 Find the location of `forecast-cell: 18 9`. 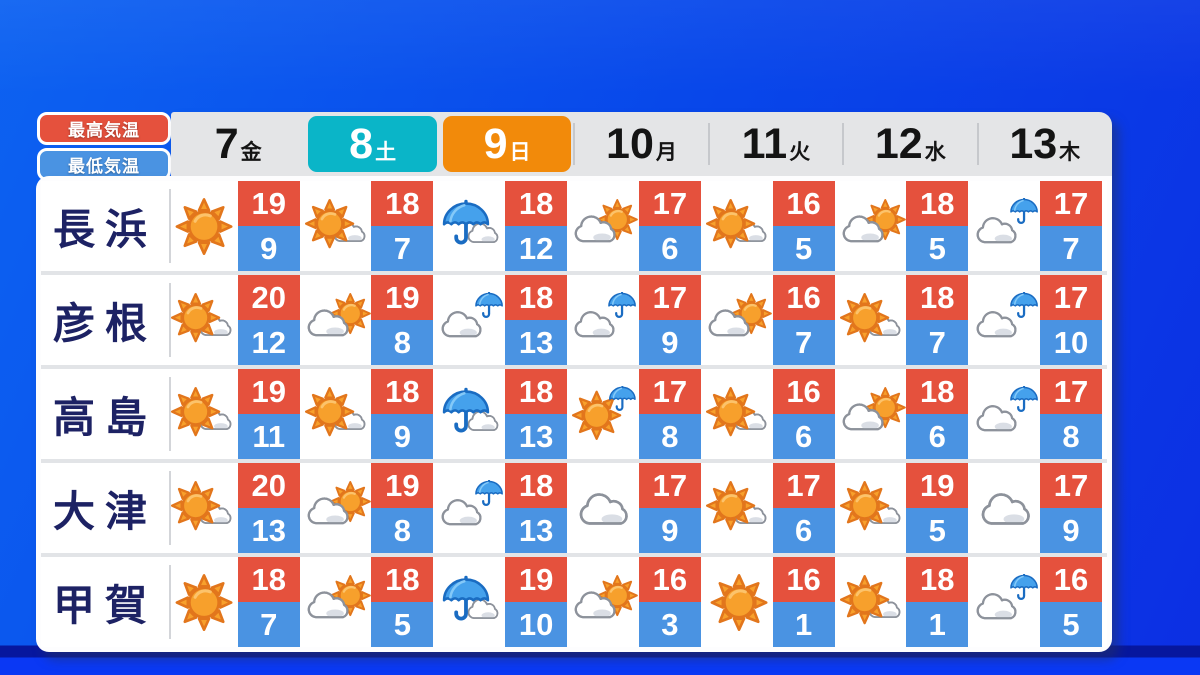

forecast-cell: 18 9 is located at coordinates (372, 414).